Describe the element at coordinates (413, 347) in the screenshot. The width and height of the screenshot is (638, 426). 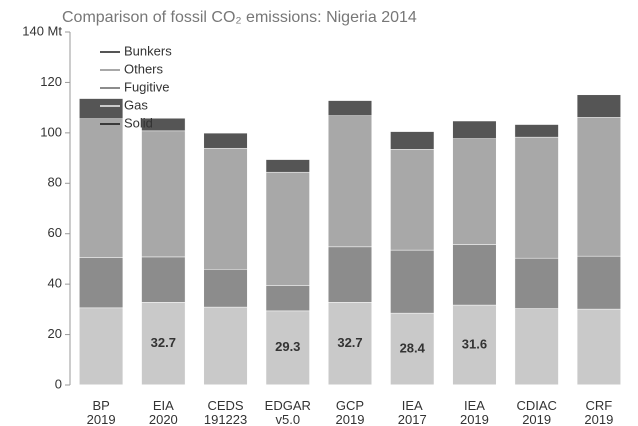
I see `data-label: 28.4` at that location.